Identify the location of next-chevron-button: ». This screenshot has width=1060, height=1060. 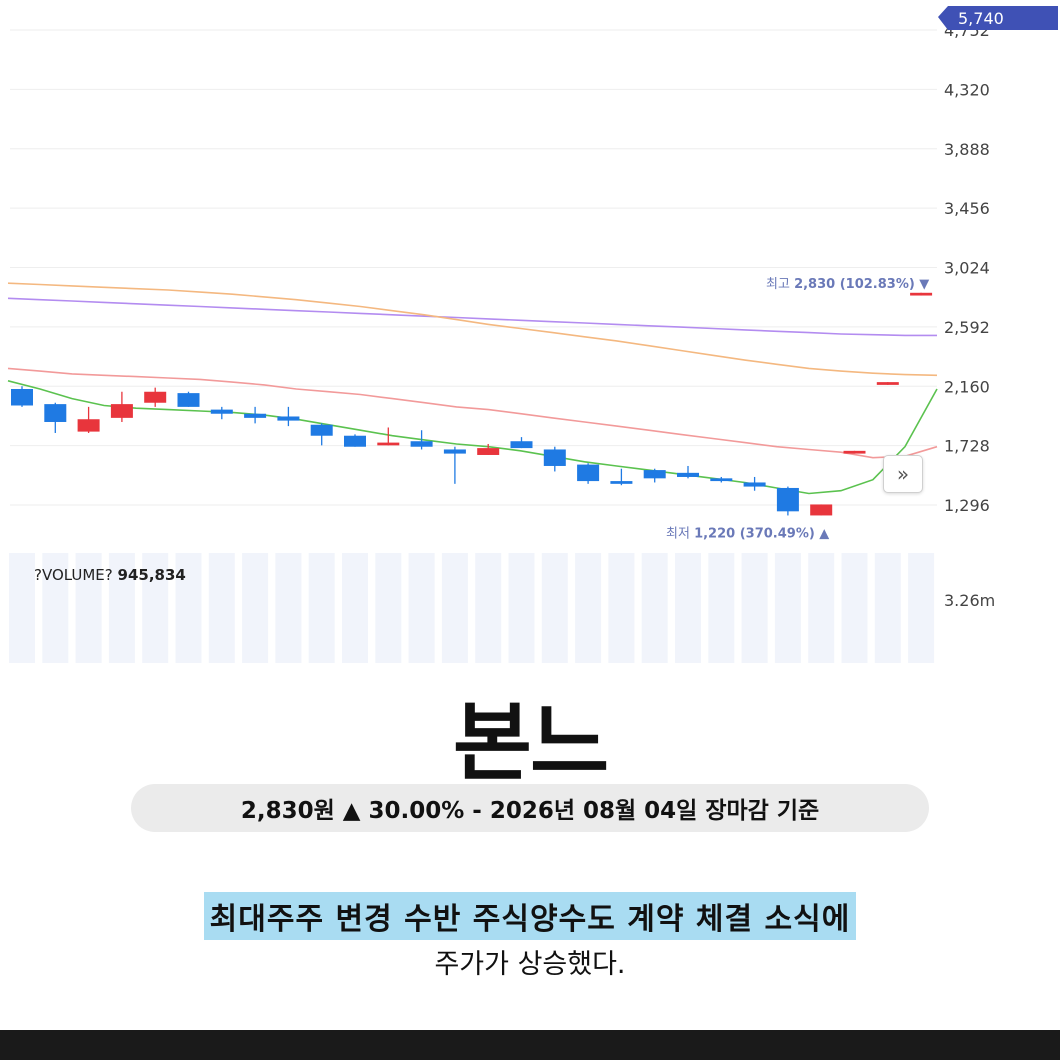
(903, 474).